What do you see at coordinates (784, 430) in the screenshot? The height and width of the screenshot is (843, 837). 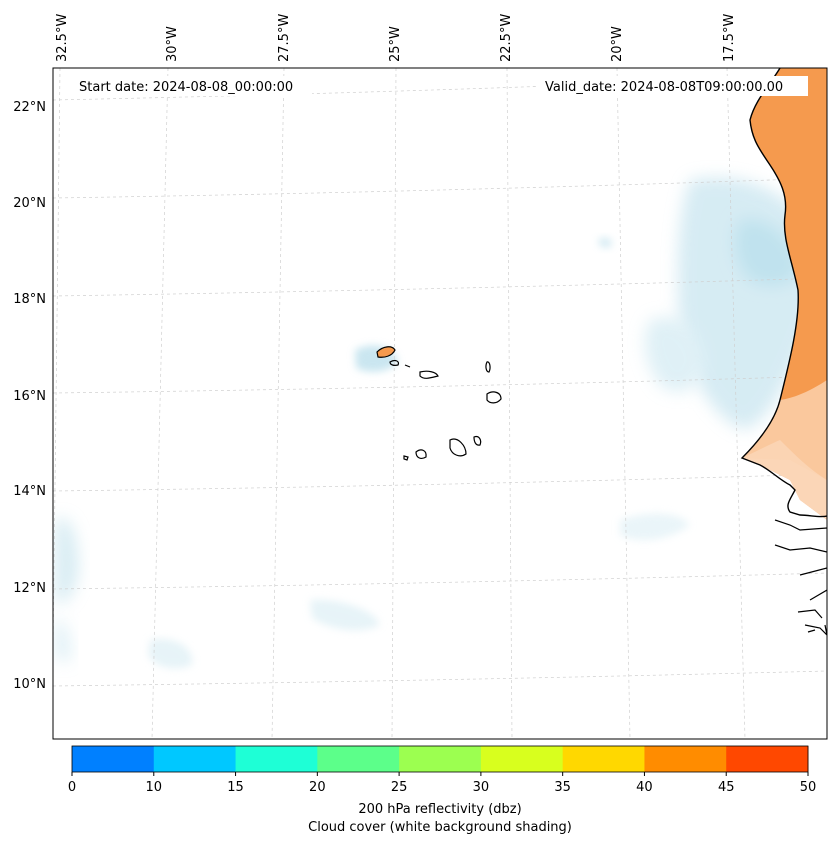 I see `mid-reflectivity-band` at bounding box center [784, 430].